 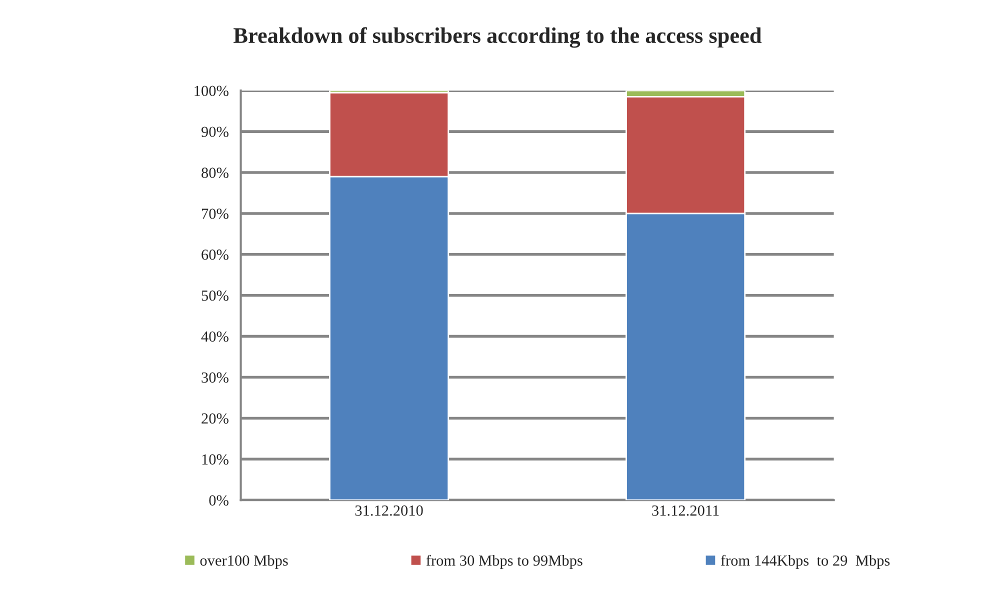 What do you see at coordinates (215, 255) in the screenshot?
I see `y-tick-label: 60%` at bounding box center [215, 255].